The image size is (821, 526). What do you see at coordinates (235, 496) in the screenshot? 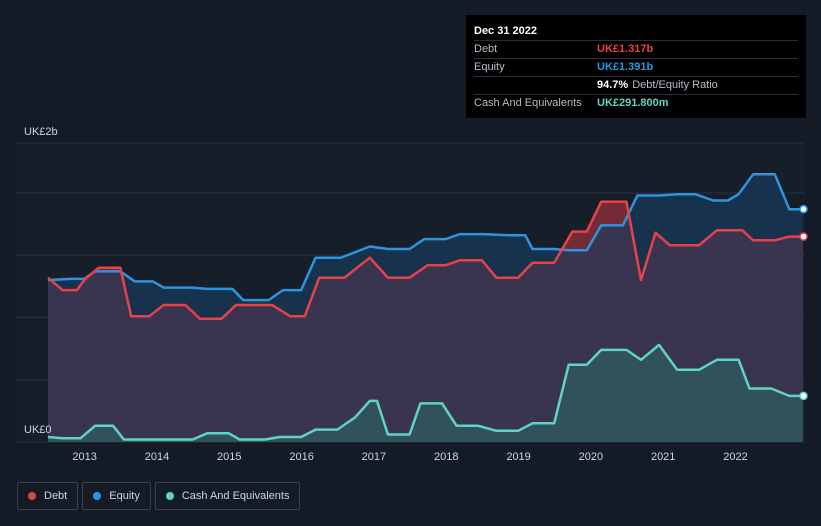
I see `legend-cash-label: Cash And Equivalents` at bounding box center [235, 496].